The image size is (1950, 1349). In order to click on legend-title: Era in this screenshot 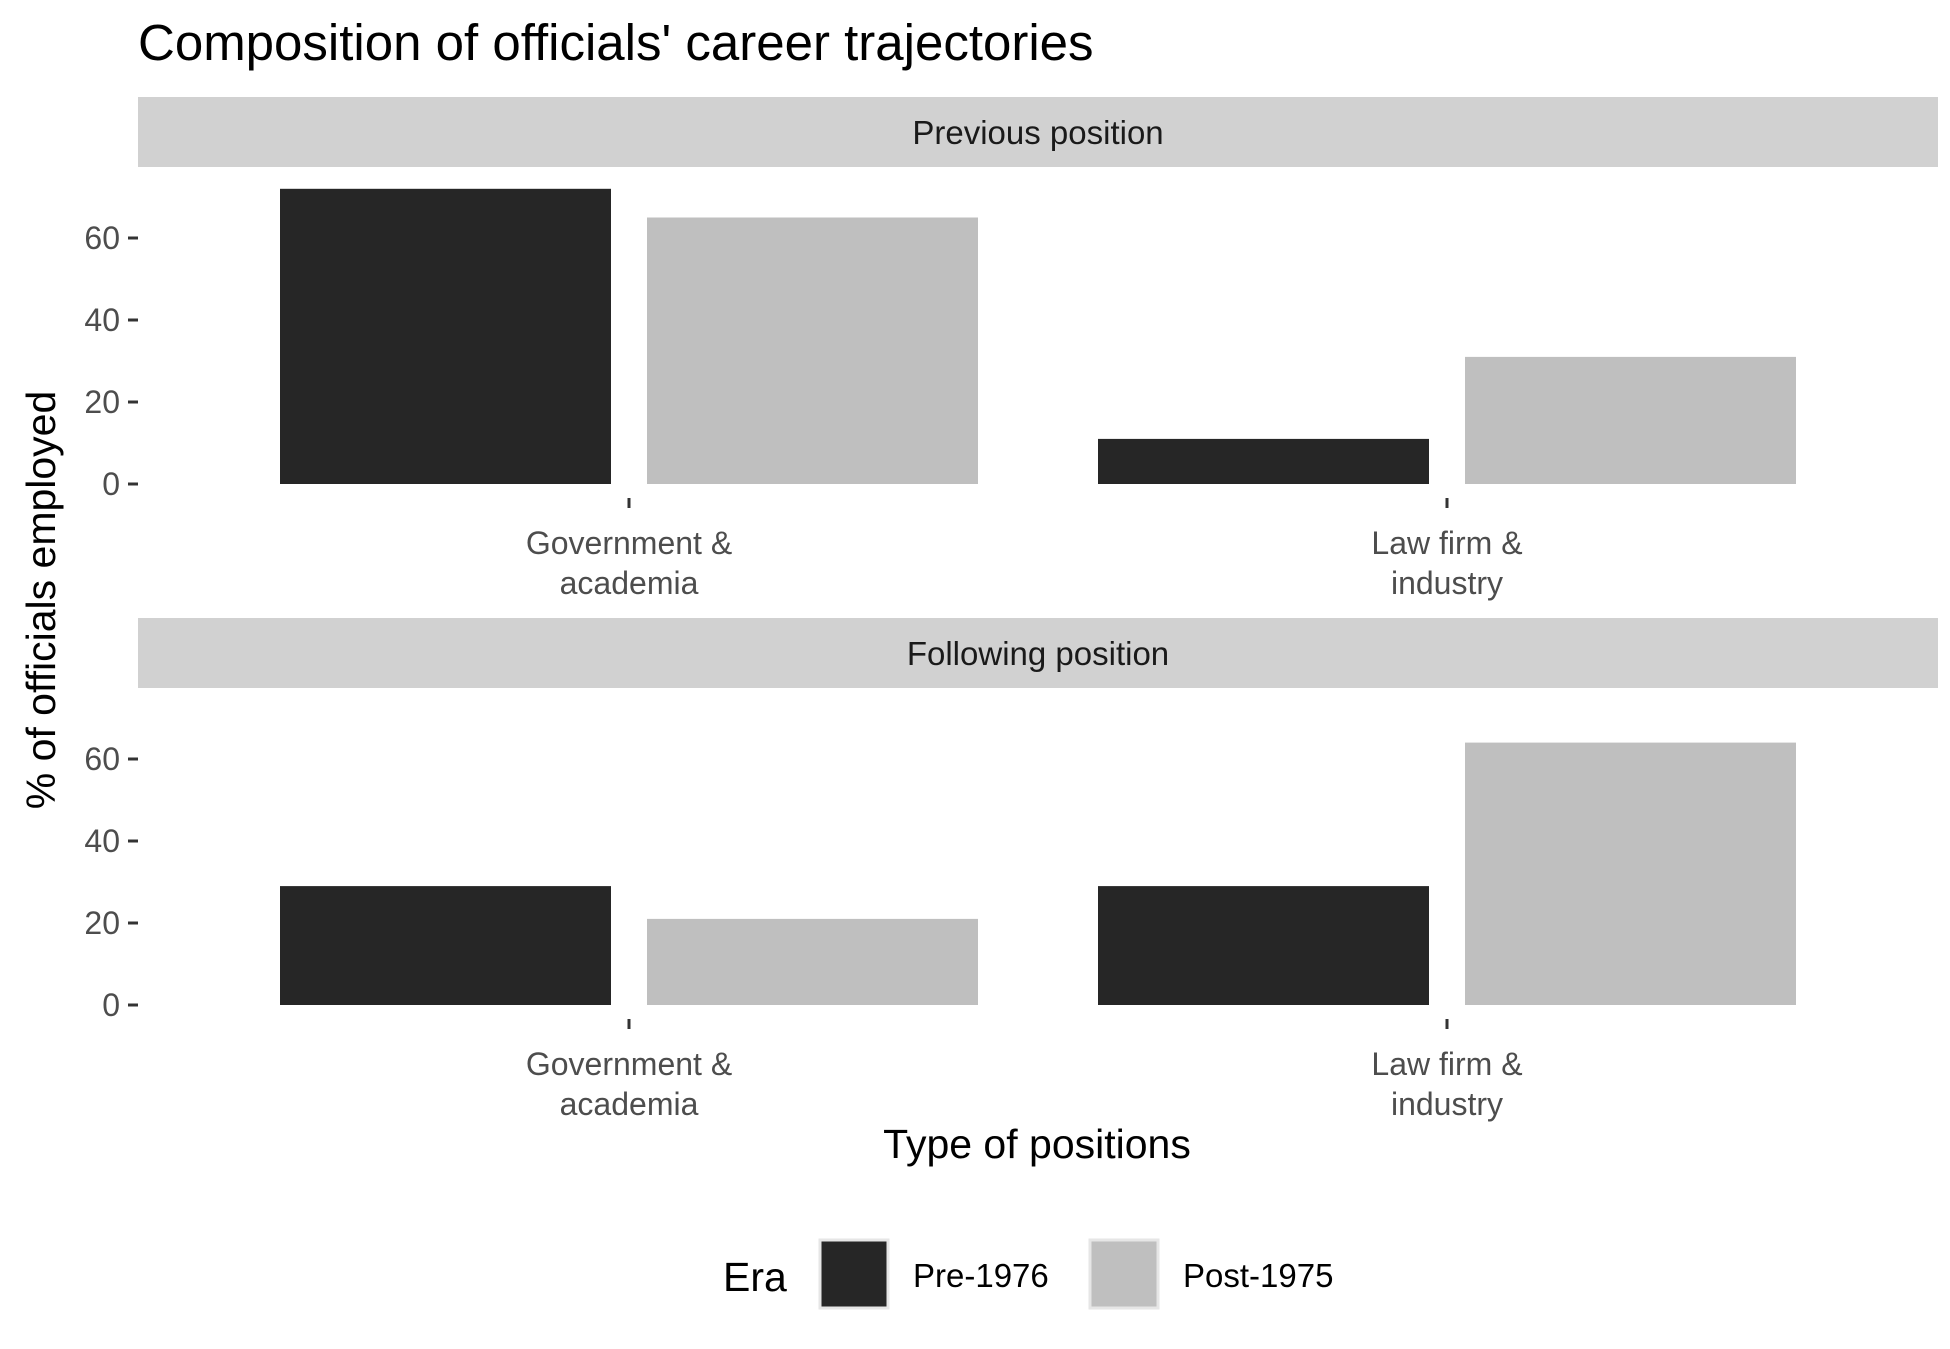, I will do `click(755, 1277)`.